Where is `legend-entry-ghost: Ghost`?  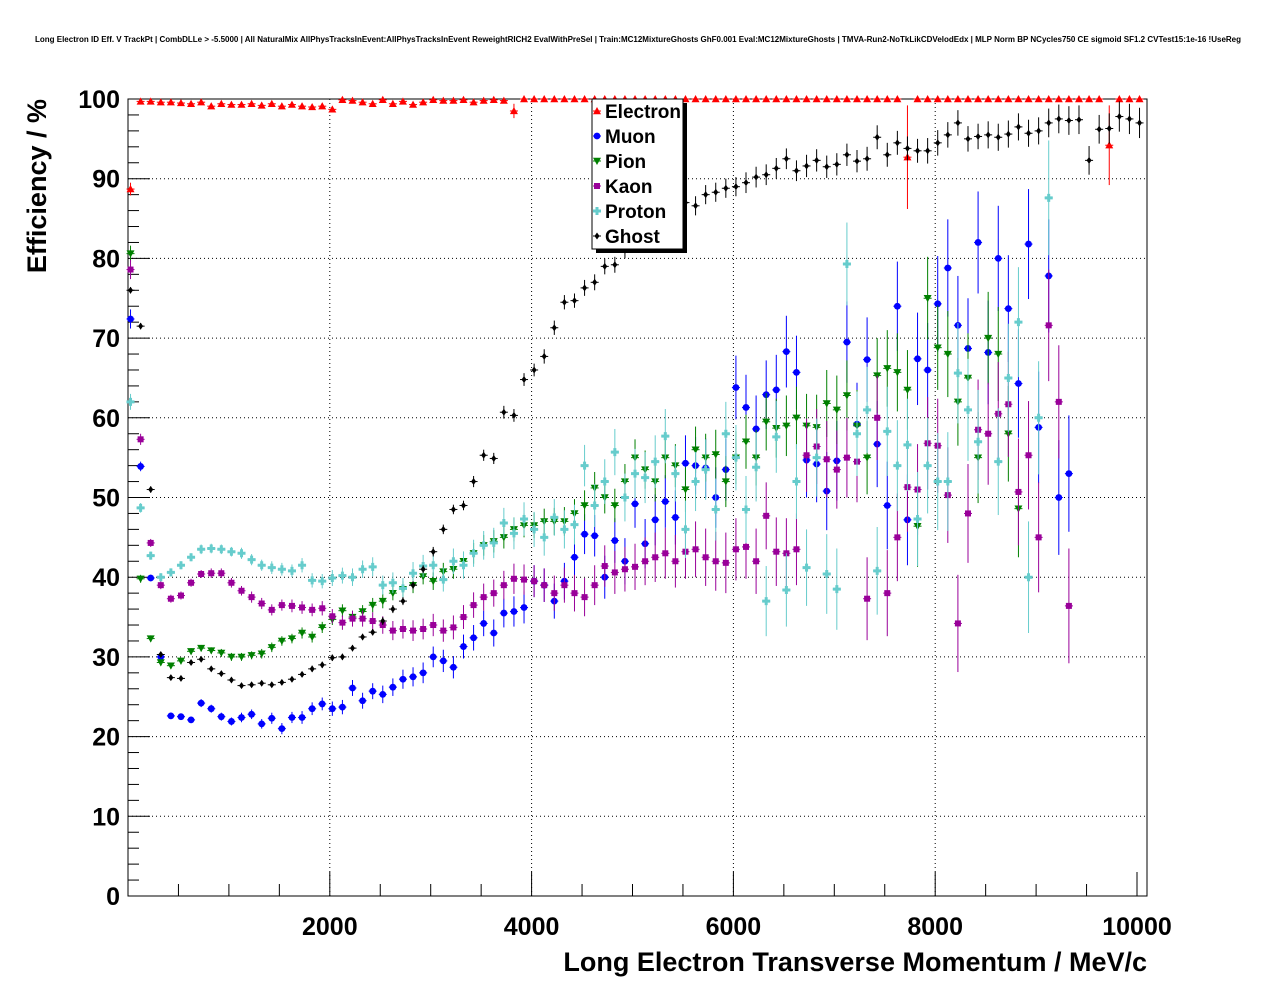 legend-entry-ghost: Ghost is located at coordinates (627, 237).